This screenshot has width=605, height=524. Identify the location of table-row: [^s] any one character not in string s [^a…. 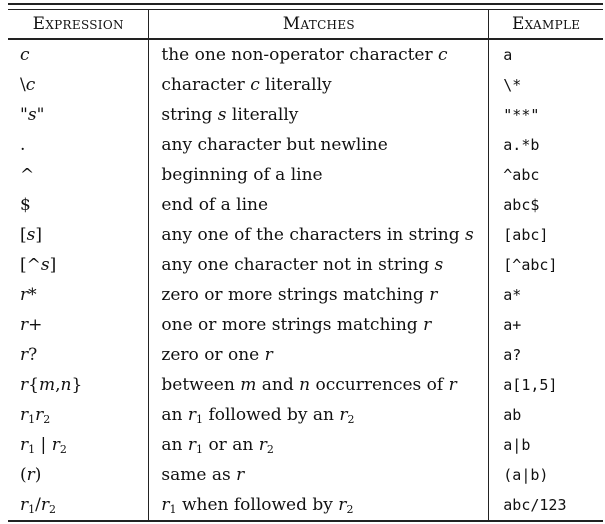
(305, 265).